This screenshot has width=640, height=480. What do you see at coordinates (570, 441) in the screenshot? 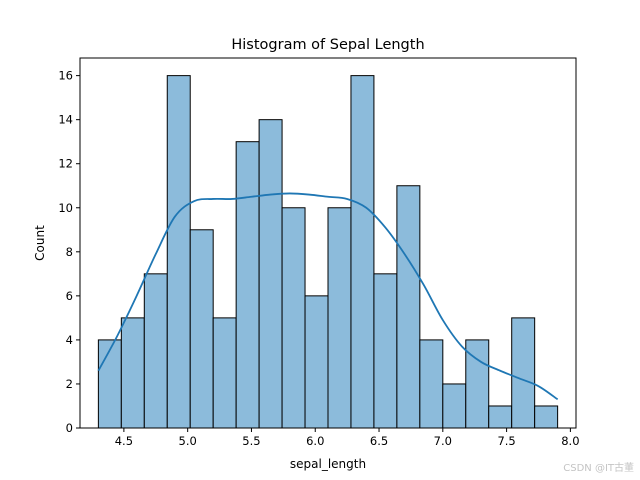
I see `x-tick-label: 8.0` at bounding box center [570, 441].